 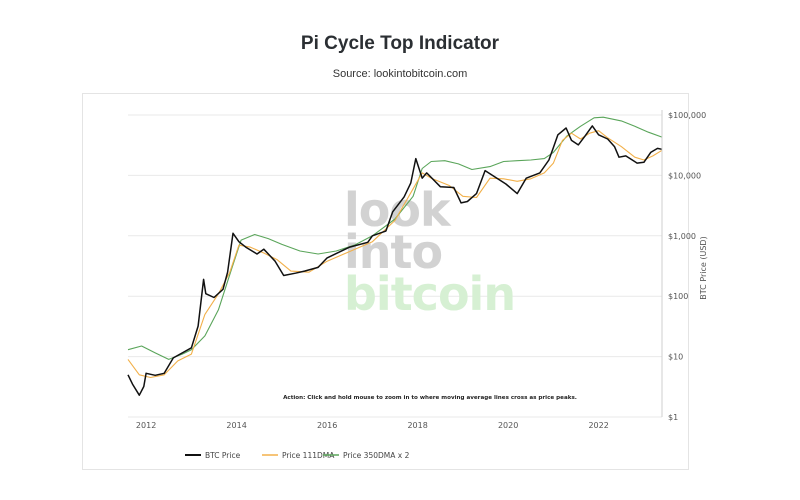 I want to click on x-axis: 2012 2014 2016 2018 2020 2022, so click(x=372, y=425).